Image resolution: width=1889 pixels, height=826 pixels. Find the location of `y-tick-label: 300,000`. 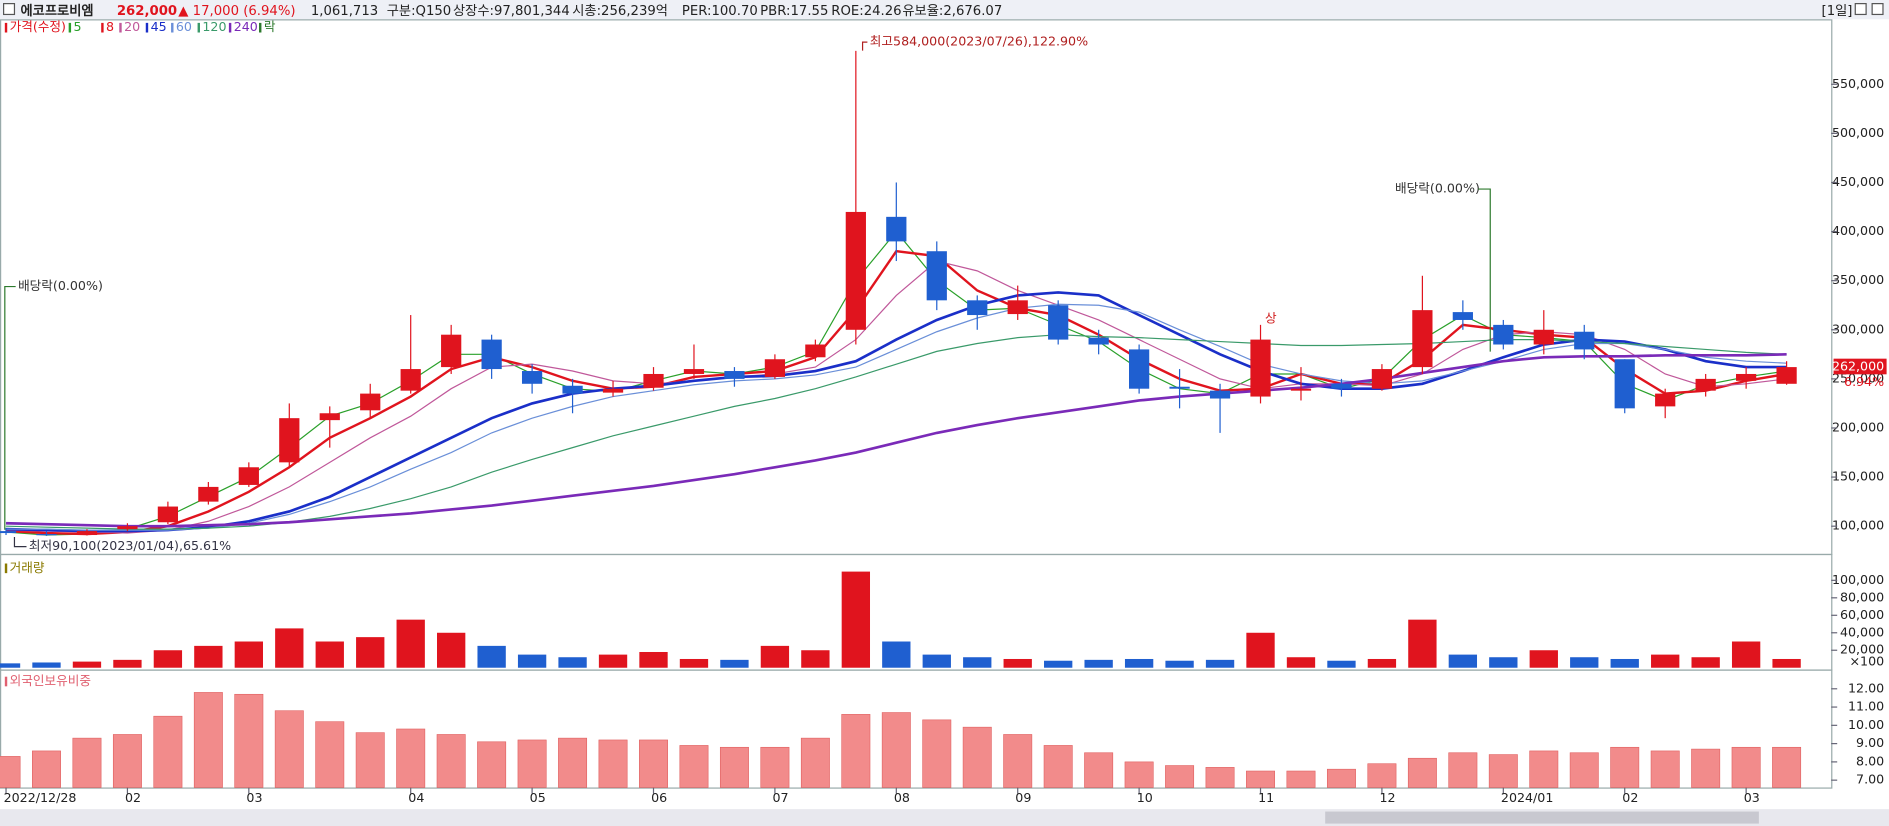

y-tick-label: 300,000 is located at coordinates (1858, 328).